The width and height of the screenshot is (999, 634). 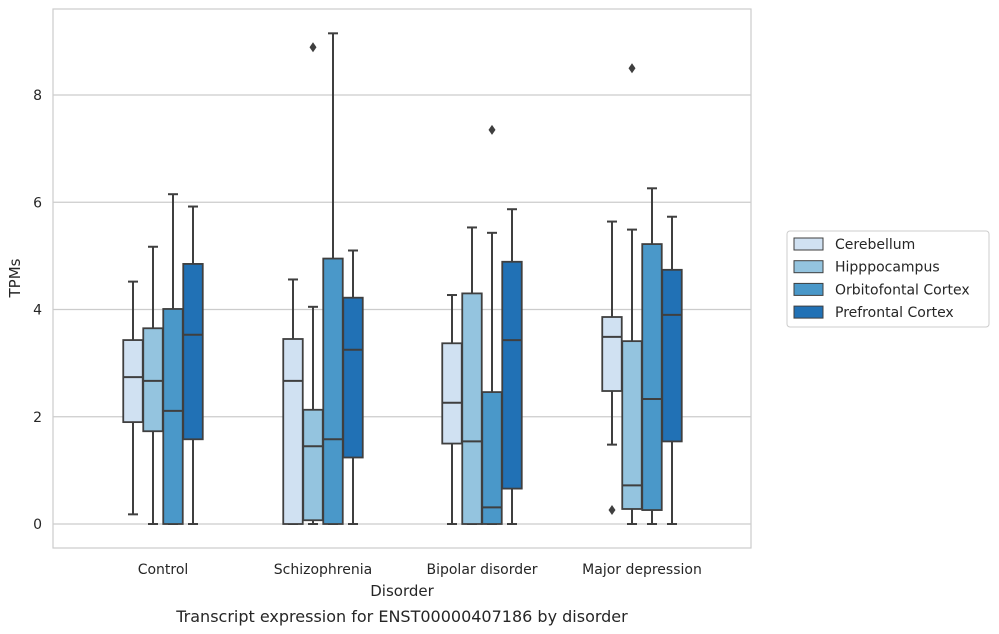 I want to click on y-axis-ticks: 0 2 4 6 8, so click(x=37, y=310).